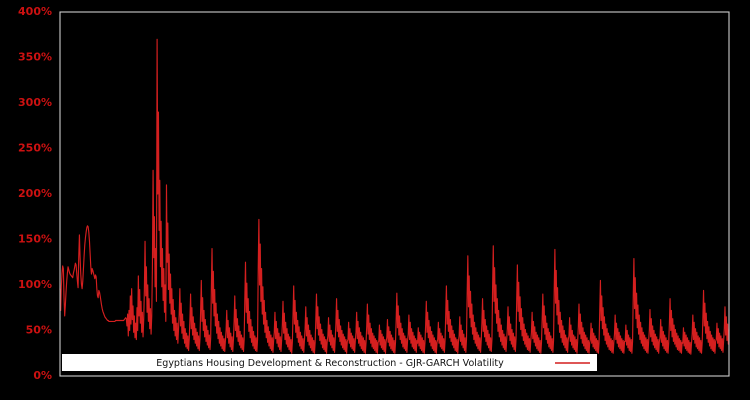 This screenshot has width=750, height=400. I want to click on y-axis-tick-labels: 0% 50% 100% 150% 200% 250% 300% 350% 400%, so click(35, 193).